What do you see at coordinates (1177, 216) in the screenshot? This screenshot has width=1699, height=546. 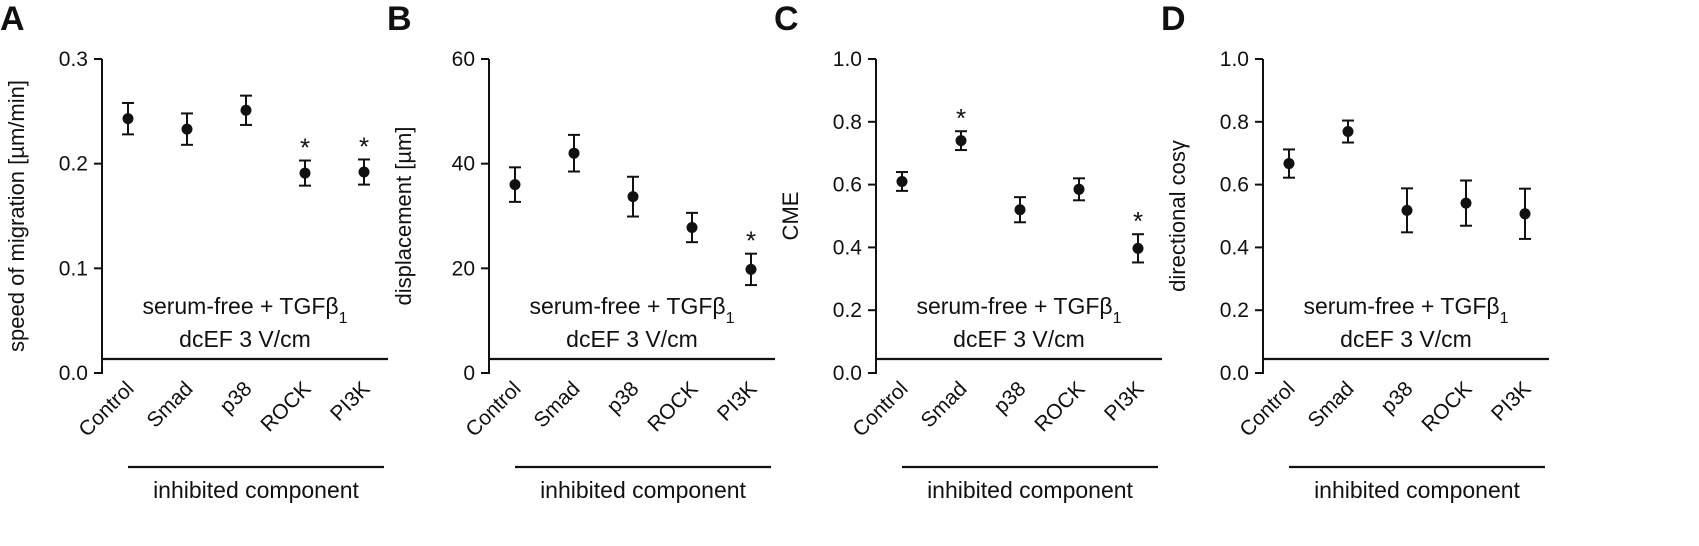 I see `y-axis-label: directional cosγ` at bounding box center [1177, 216].